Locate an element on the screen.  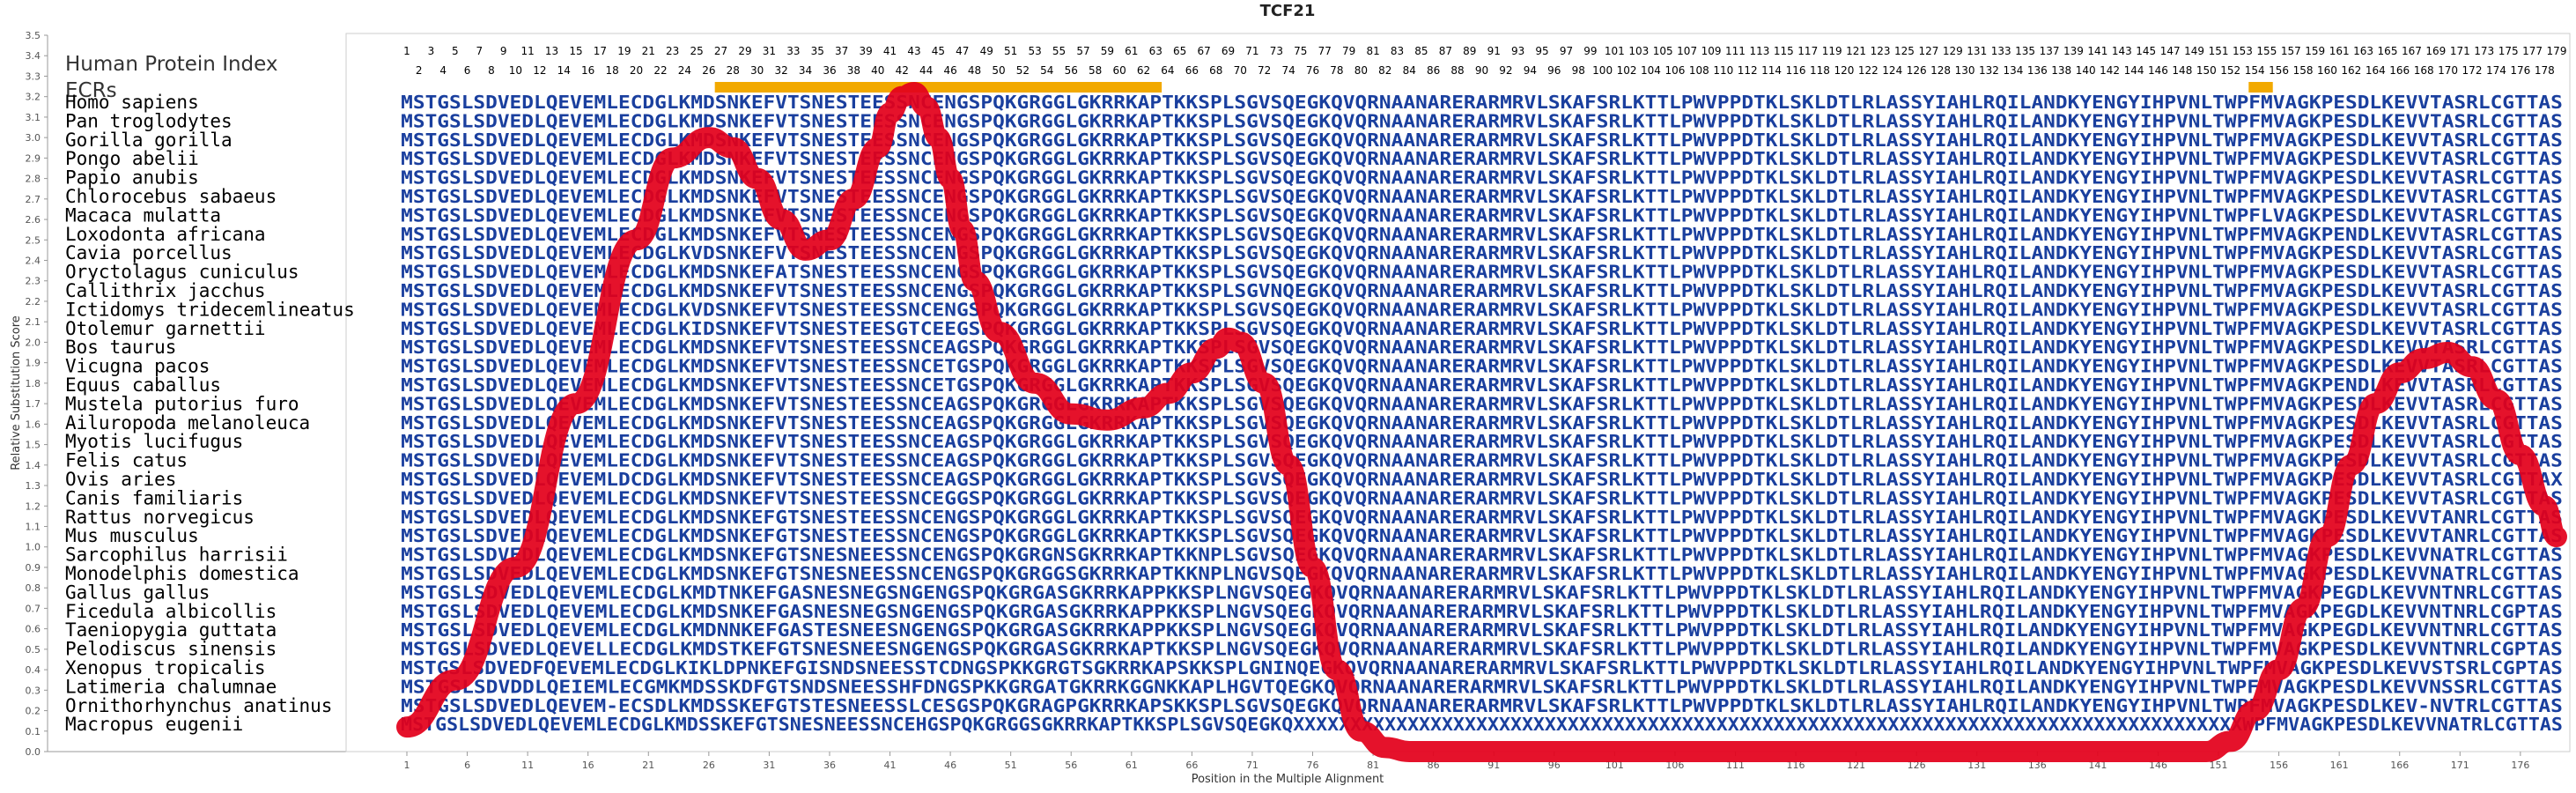
human-index-number: 91 is located at coordinates (1494, 51).